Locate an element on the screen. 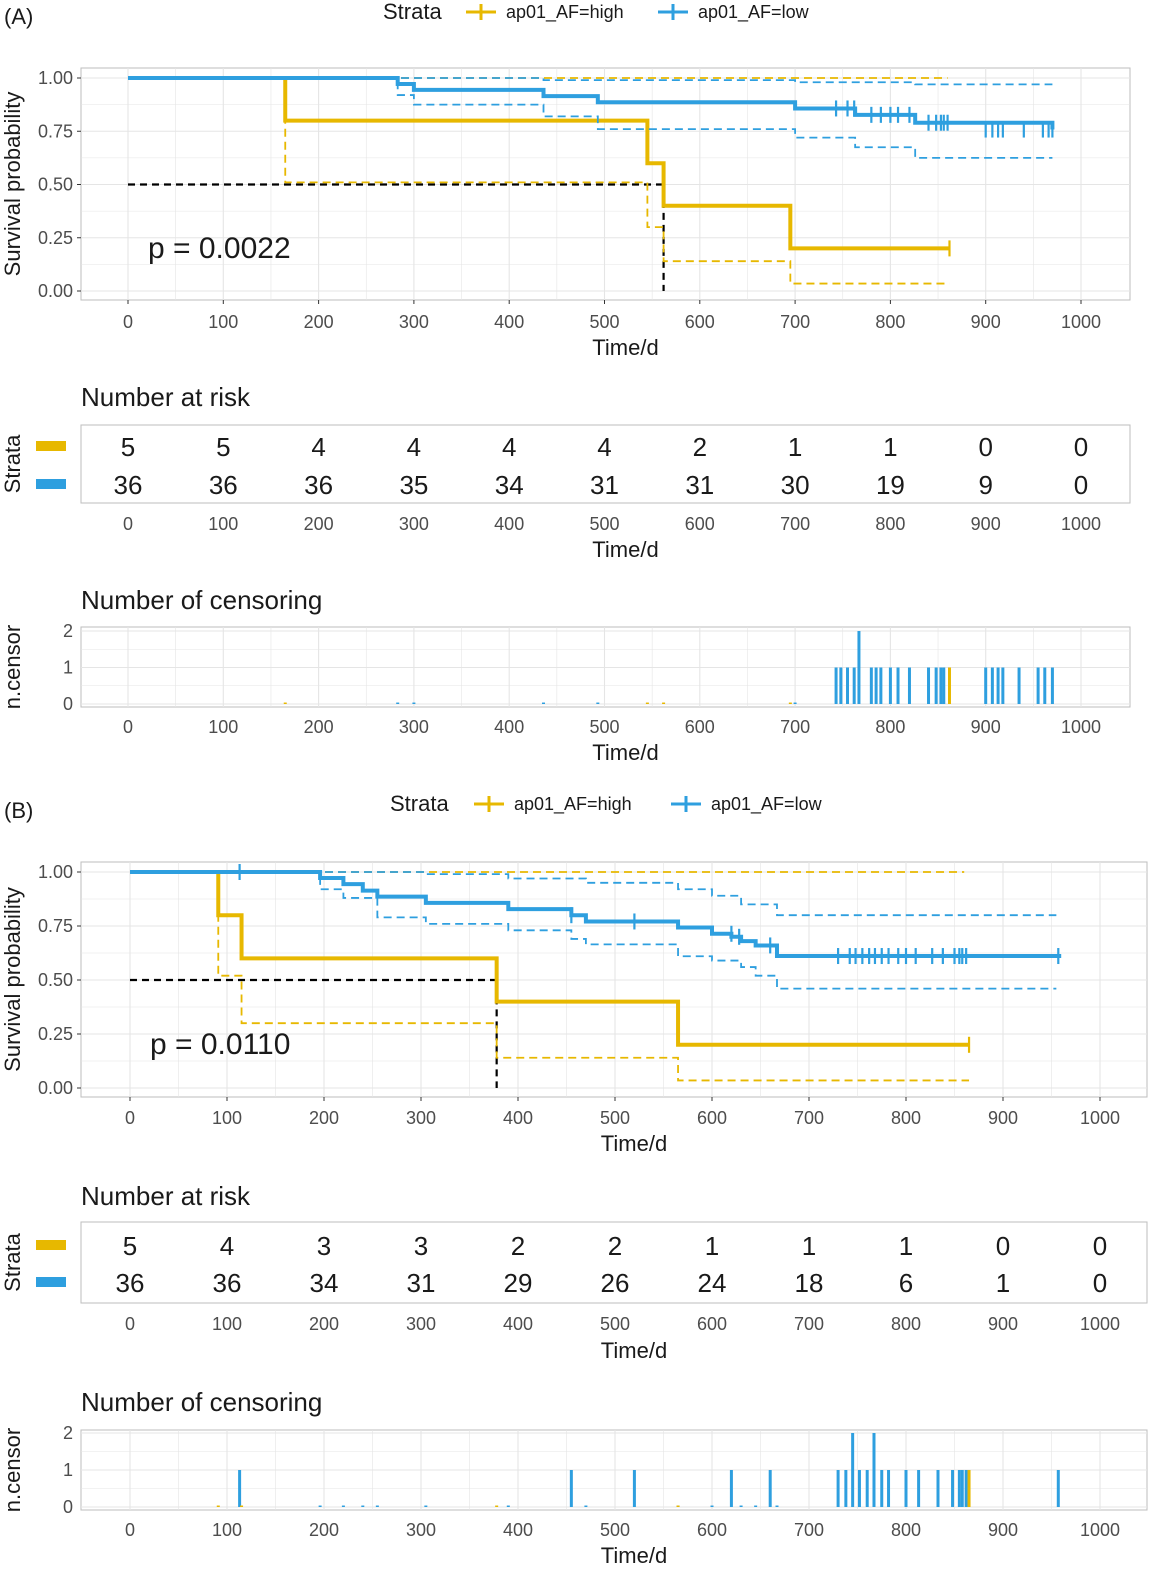 Image resolution: width=1164 pixels, height=1585 pixels. x-tick-label: 100 is located at coordinates (227, 1118).